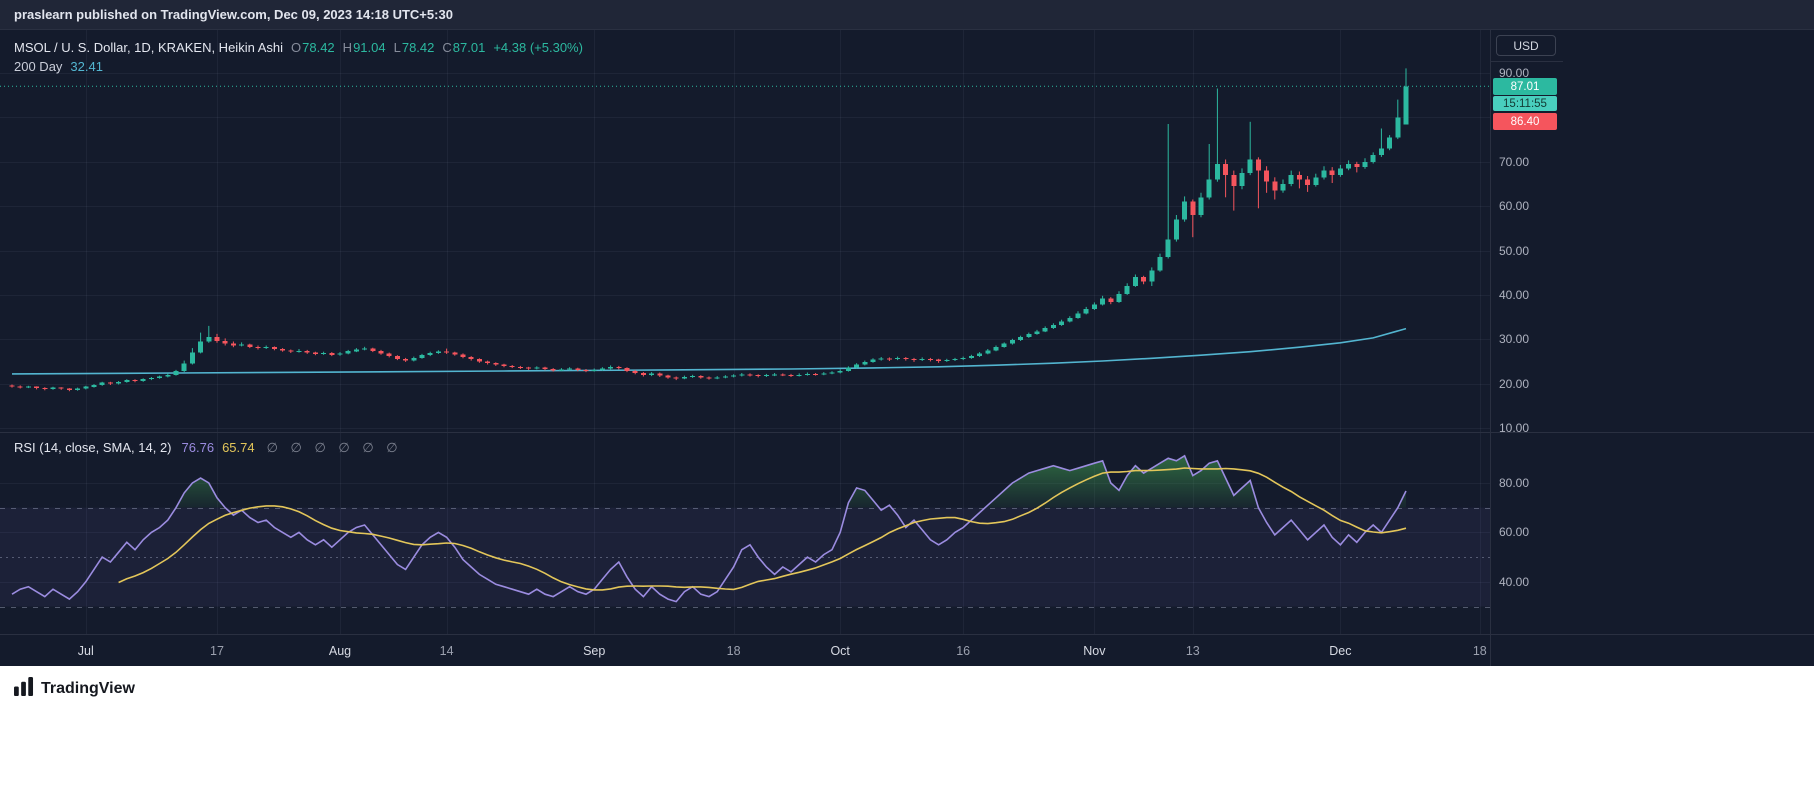 The width and height of the screenshot is (1814, 812). I want to click on currency-button: USD, so click(1526, 45).